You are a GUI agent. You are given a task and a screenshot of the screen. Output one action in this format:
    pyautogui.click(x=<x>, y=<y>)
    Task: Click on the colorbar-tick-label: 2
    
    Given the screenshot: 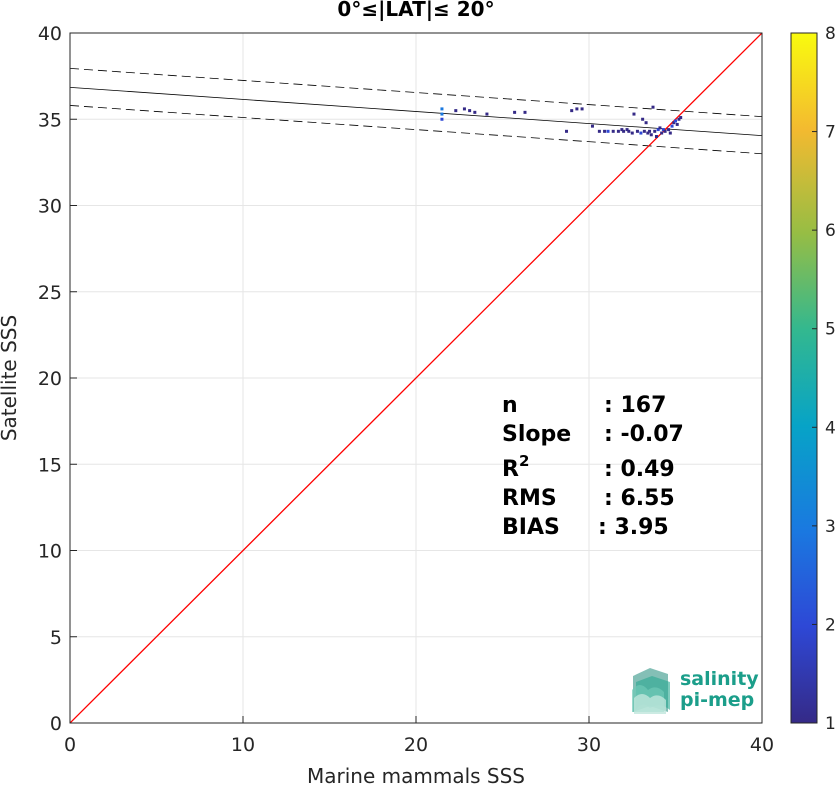 What is the action you would take?
    pyautogui.click(x=830, y=625)
    